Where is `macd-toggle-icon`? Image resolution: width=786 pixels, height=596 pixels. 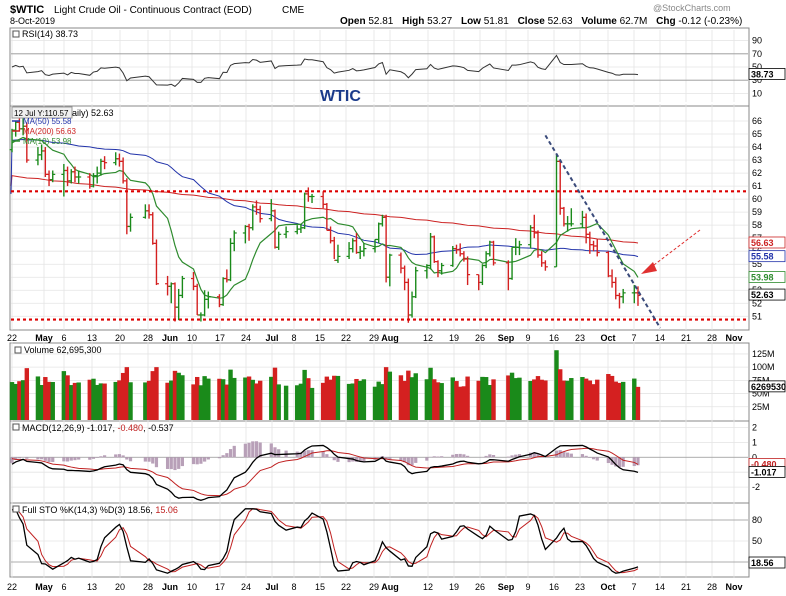 macd-toggle-icon is located at coordinates (16, 427).